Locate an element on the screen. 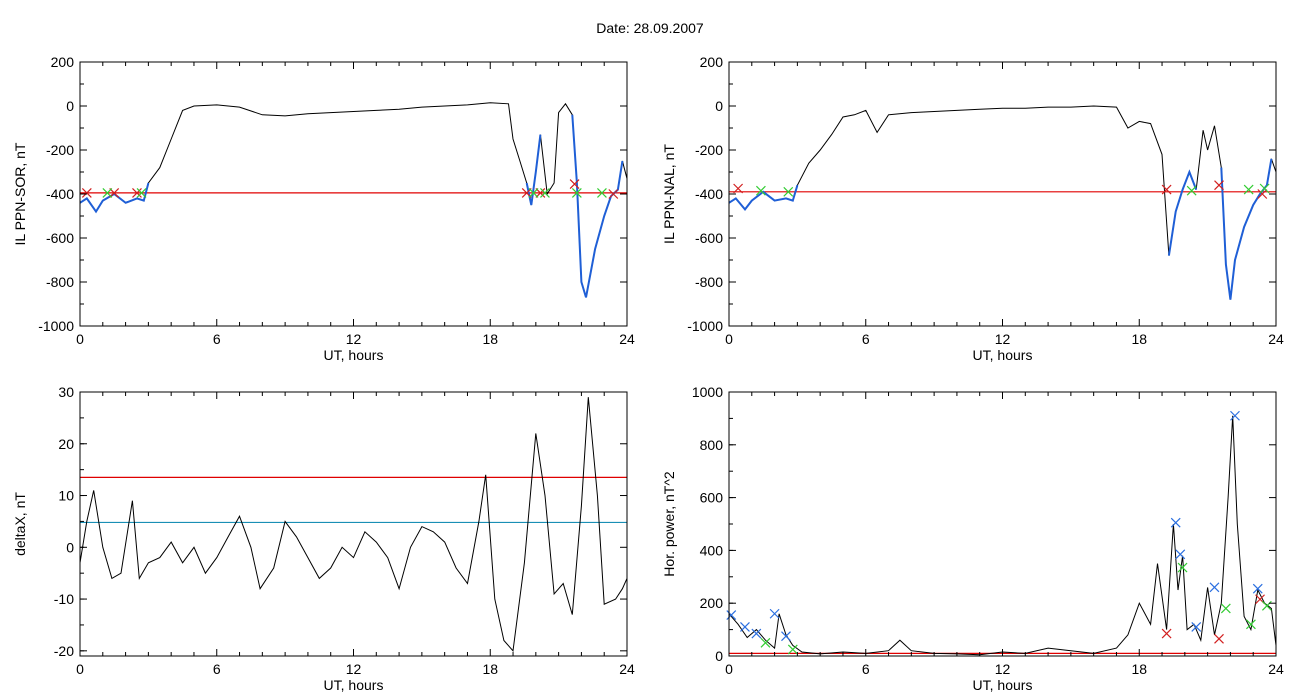 Image resolution: width=1300 pixels, height=700 pixels. y-tick-label: 600 is located at coordinates (712, 498).